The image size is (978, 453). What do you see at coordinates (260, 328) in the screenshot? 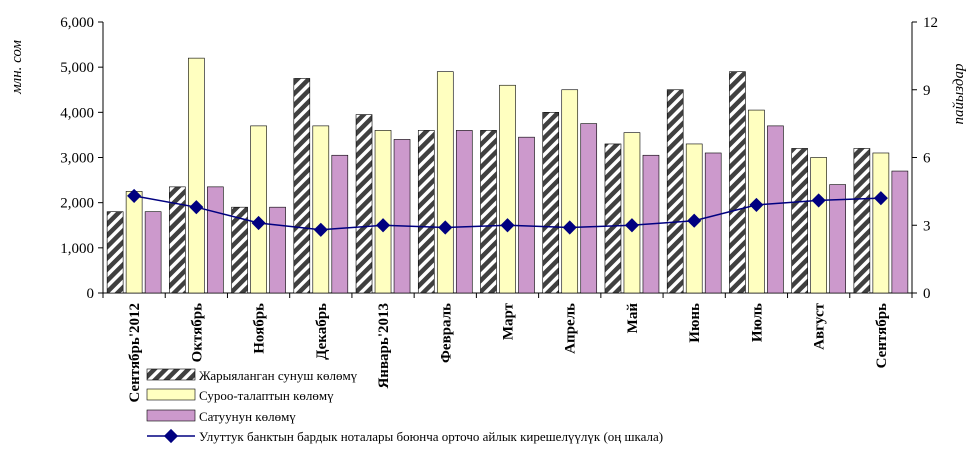
I see `category-label: Ноябрь` at bounding box center [260, 328].